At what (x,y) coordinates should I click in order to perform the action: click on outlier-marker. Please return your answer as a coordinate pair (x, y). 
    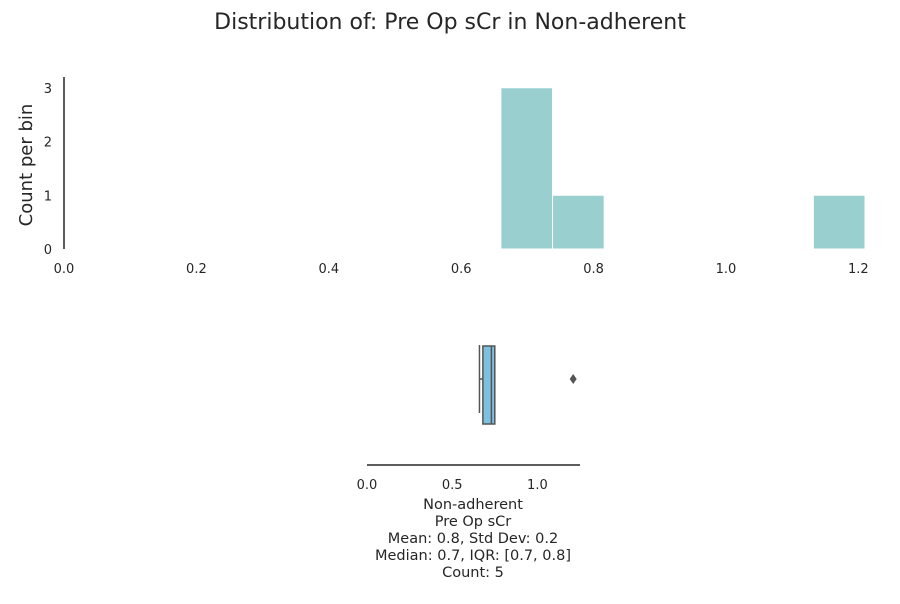
    Looking at the image, I should click on (573, 379).